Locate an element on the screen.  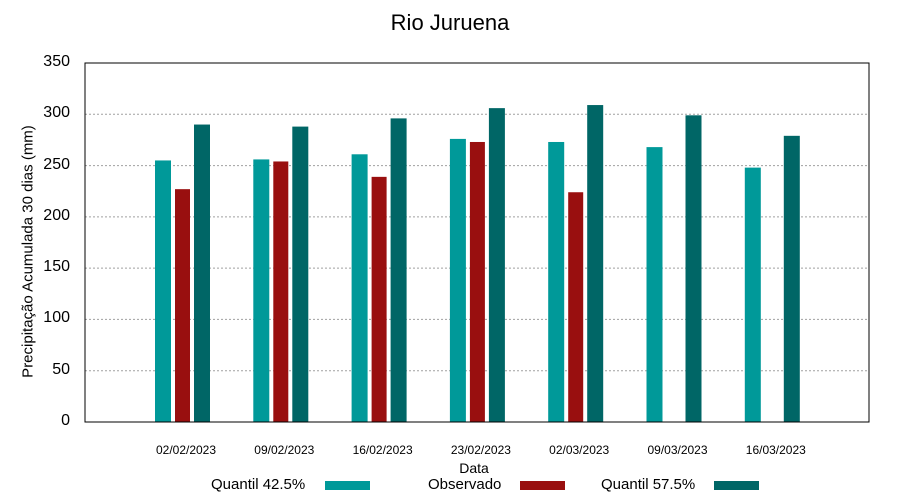
legend-label-observado: Observado is located at coordinates (465, 484).